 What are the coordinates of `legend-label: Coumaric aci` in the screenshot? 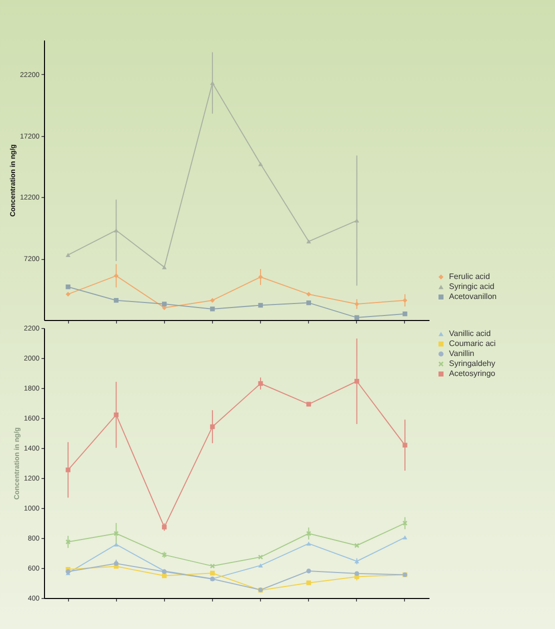 It's located at (472, 343).